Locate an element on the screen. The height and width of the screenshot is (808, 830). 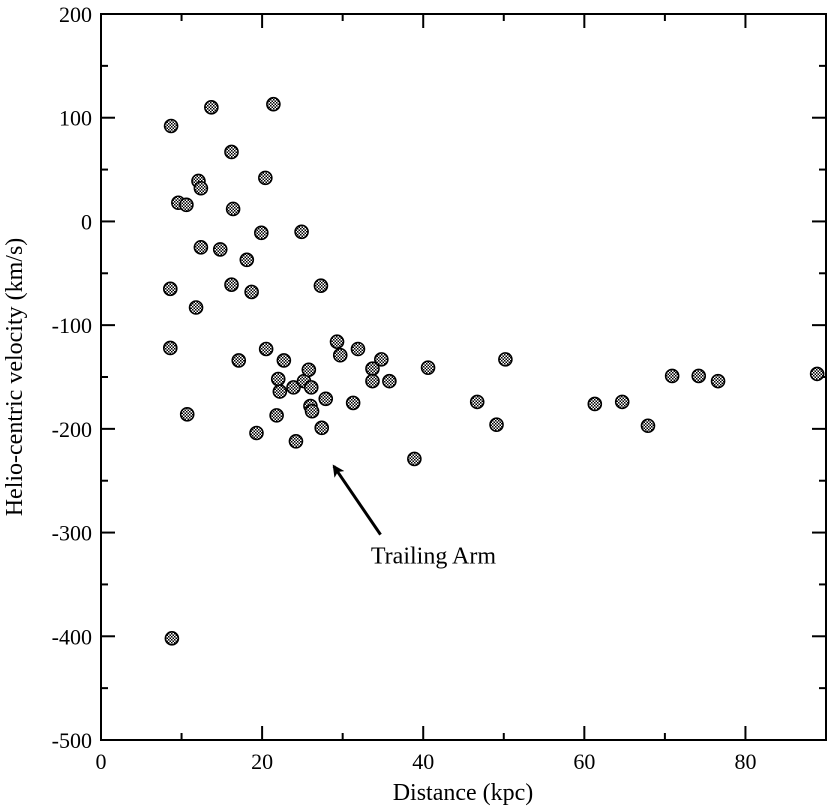
x-tick-label: 80 is located at coordinates (745, 761).